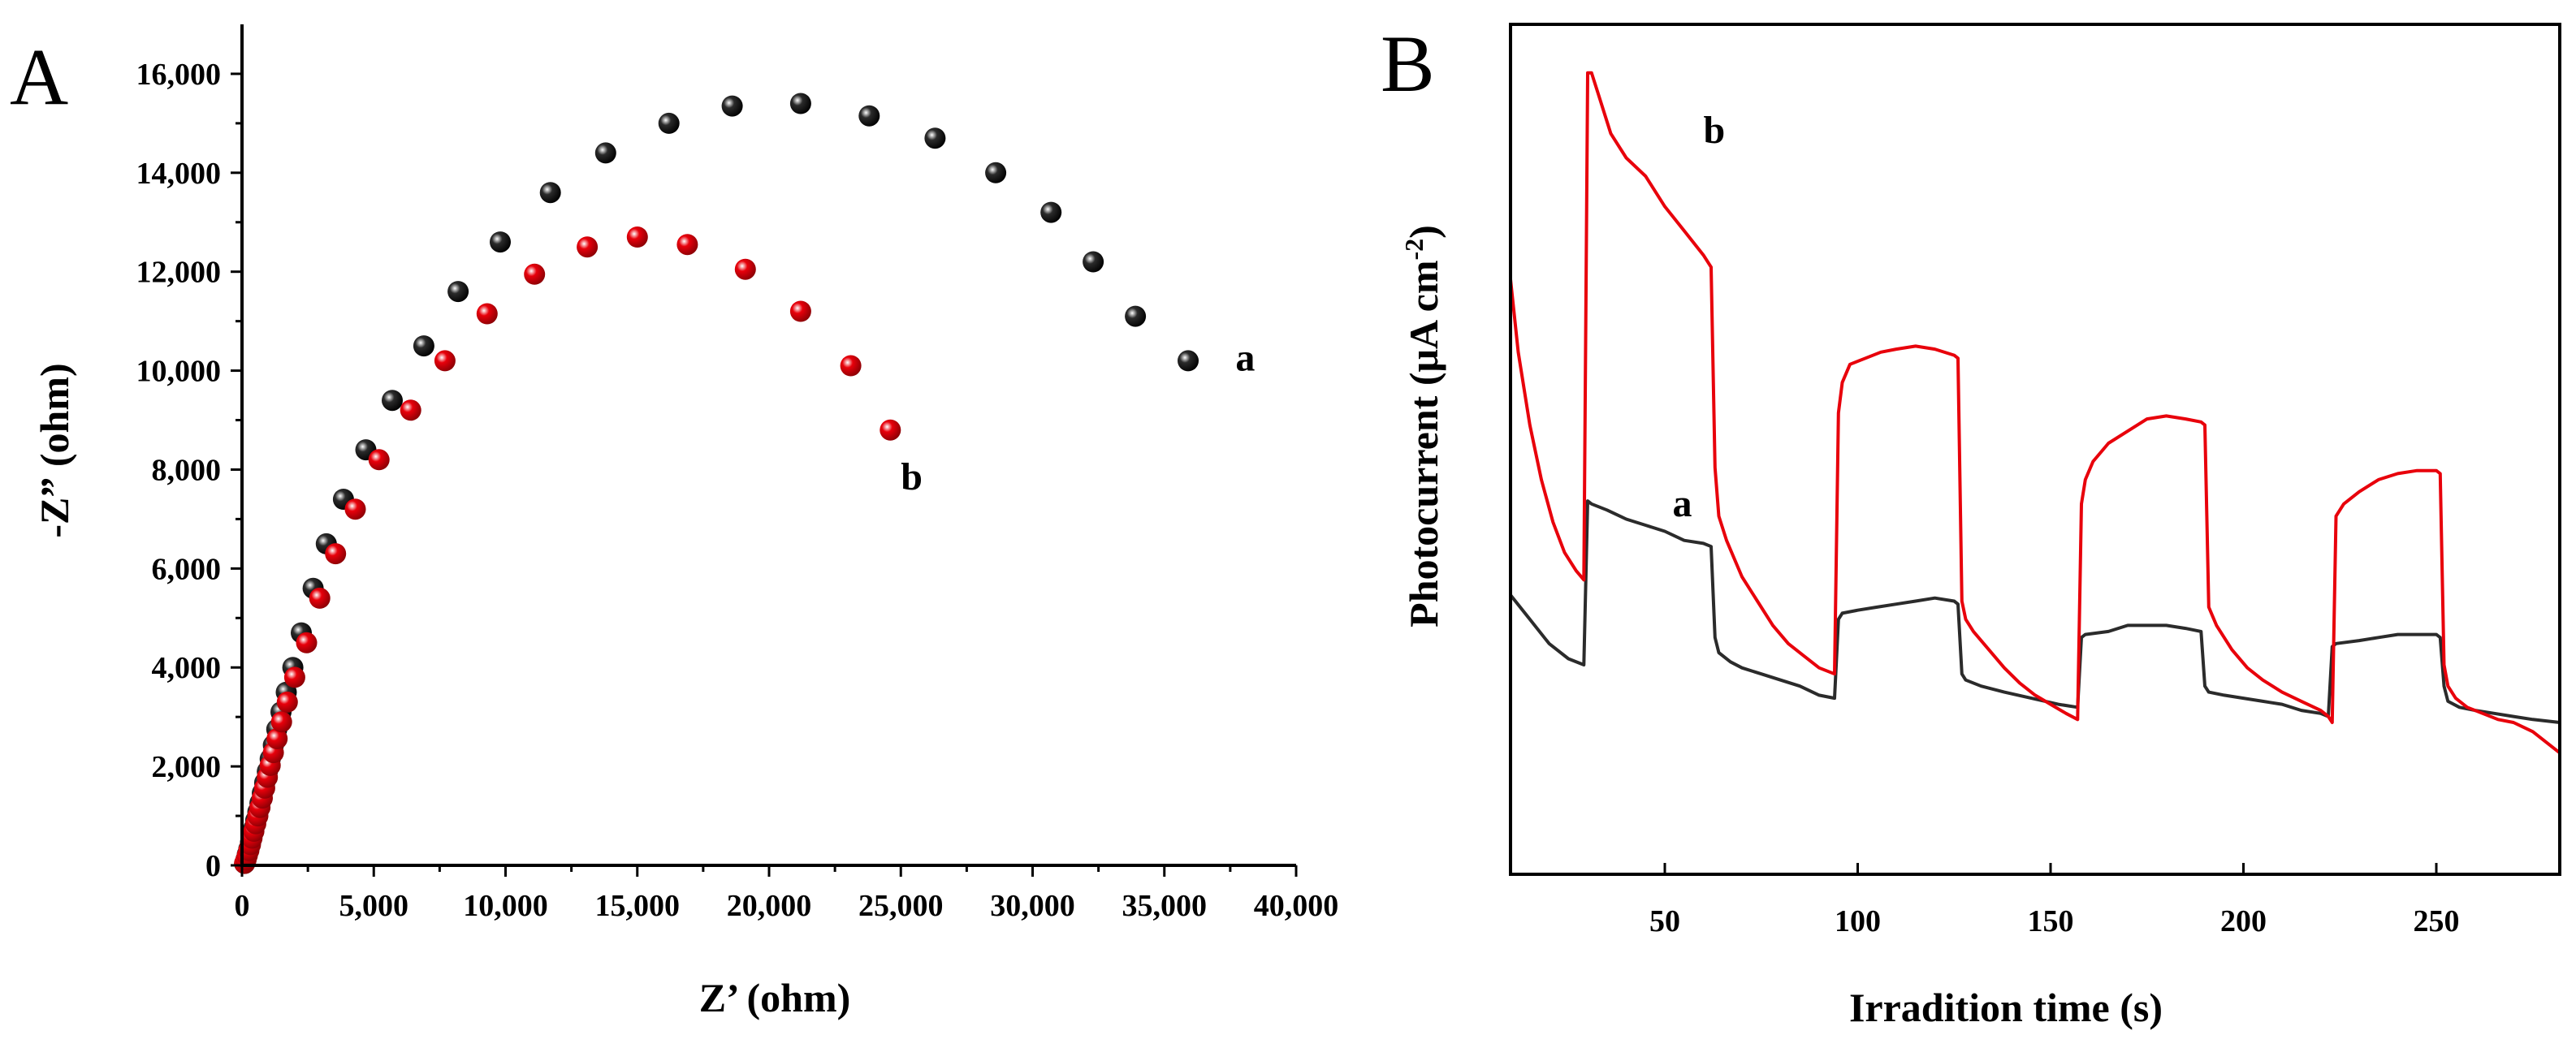 The width and height of the screenshot is (2576, 1048). Describe the element at coordinates (1408, 64) in the screenshot. I see `panel-label-b: B` at that location.